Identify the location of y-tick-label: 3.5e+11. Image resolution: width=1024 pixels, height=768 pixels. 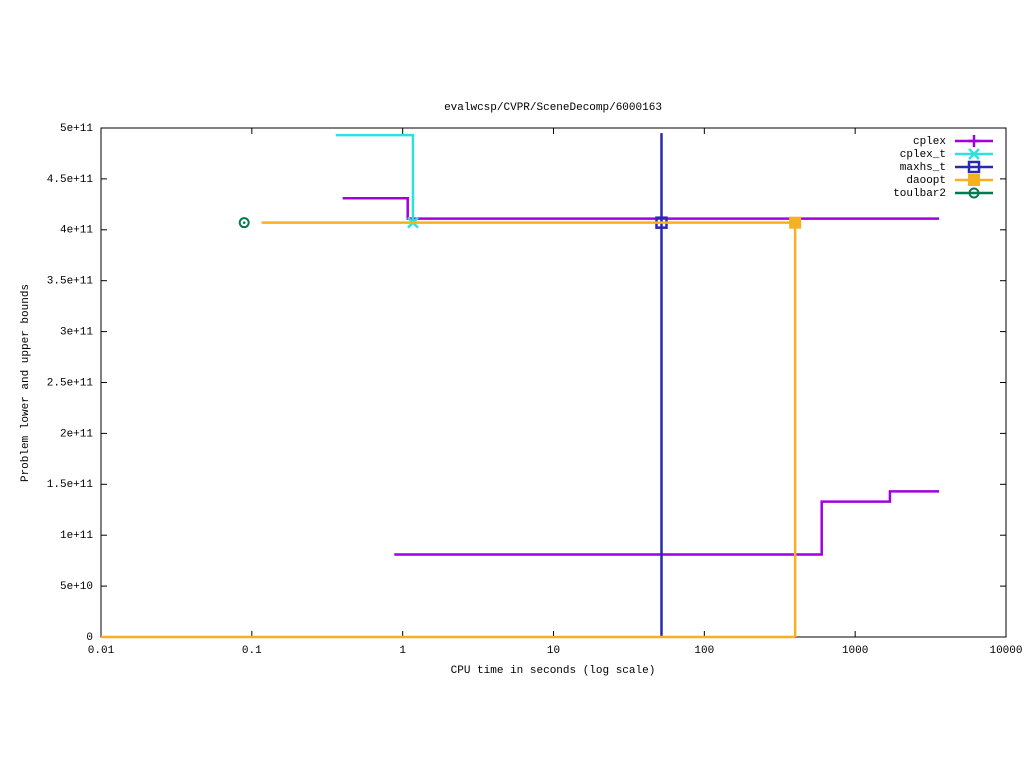
(70, 282).